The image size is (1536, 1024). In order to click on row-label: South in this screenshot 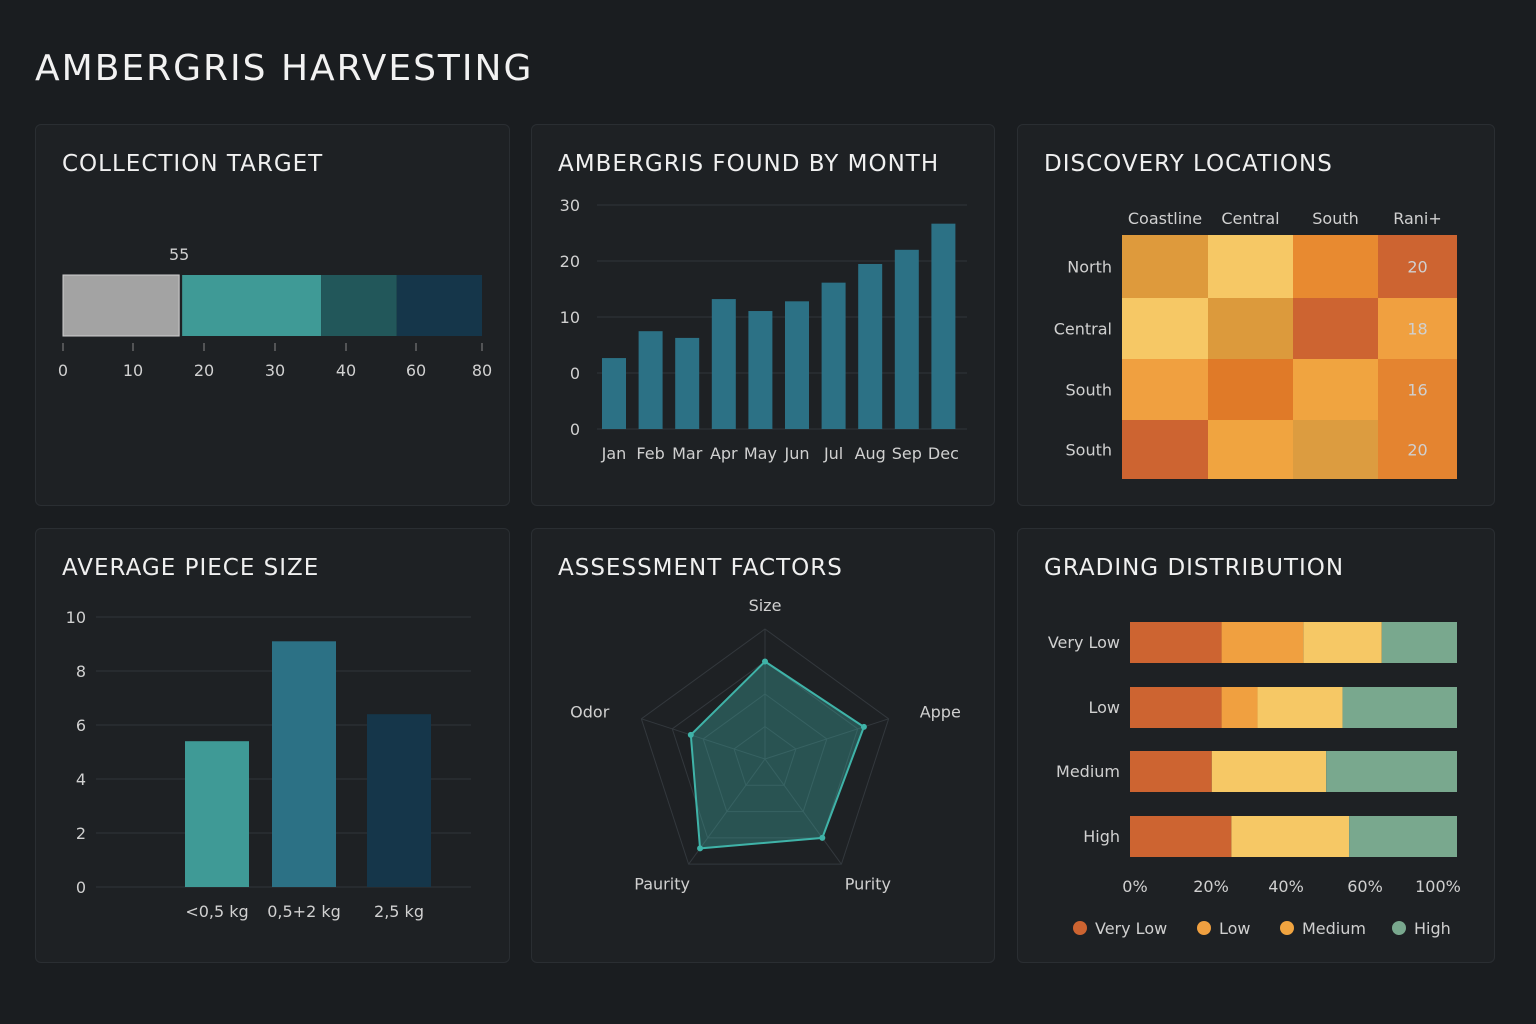, I will do `click(1089, 450)`.